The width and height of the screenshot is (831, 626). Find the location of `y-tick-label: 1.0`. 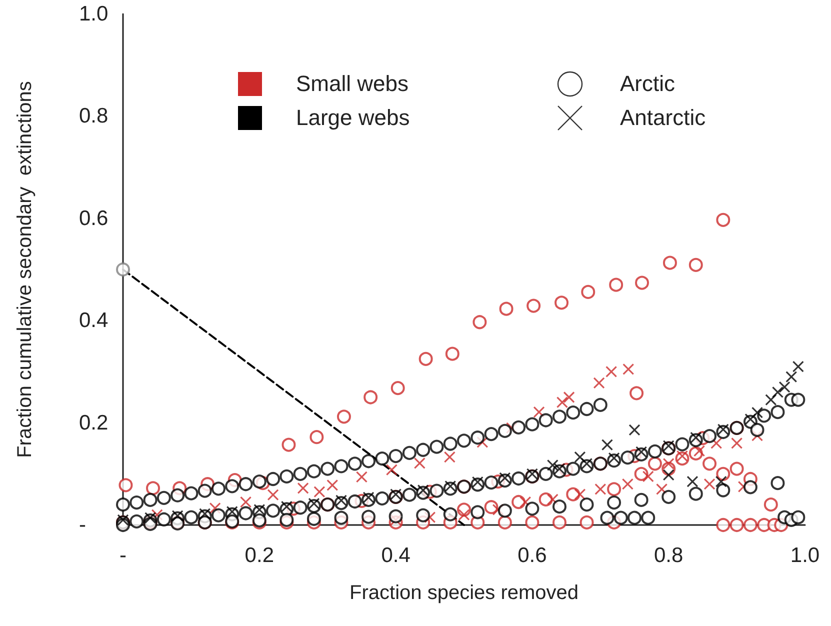

y-tick-label: 1.0 is located at coordinates (93, 14).